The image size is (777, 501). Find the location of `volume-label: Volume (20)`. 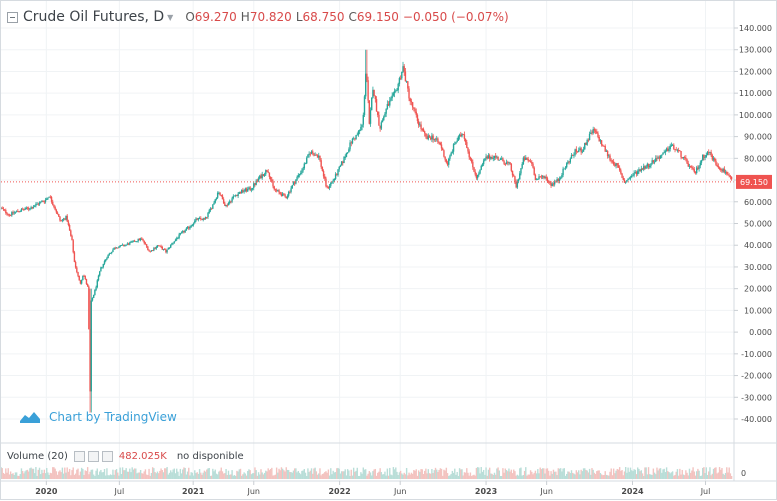

volume-label: Volume (20) is located at coordinates (37, 456).